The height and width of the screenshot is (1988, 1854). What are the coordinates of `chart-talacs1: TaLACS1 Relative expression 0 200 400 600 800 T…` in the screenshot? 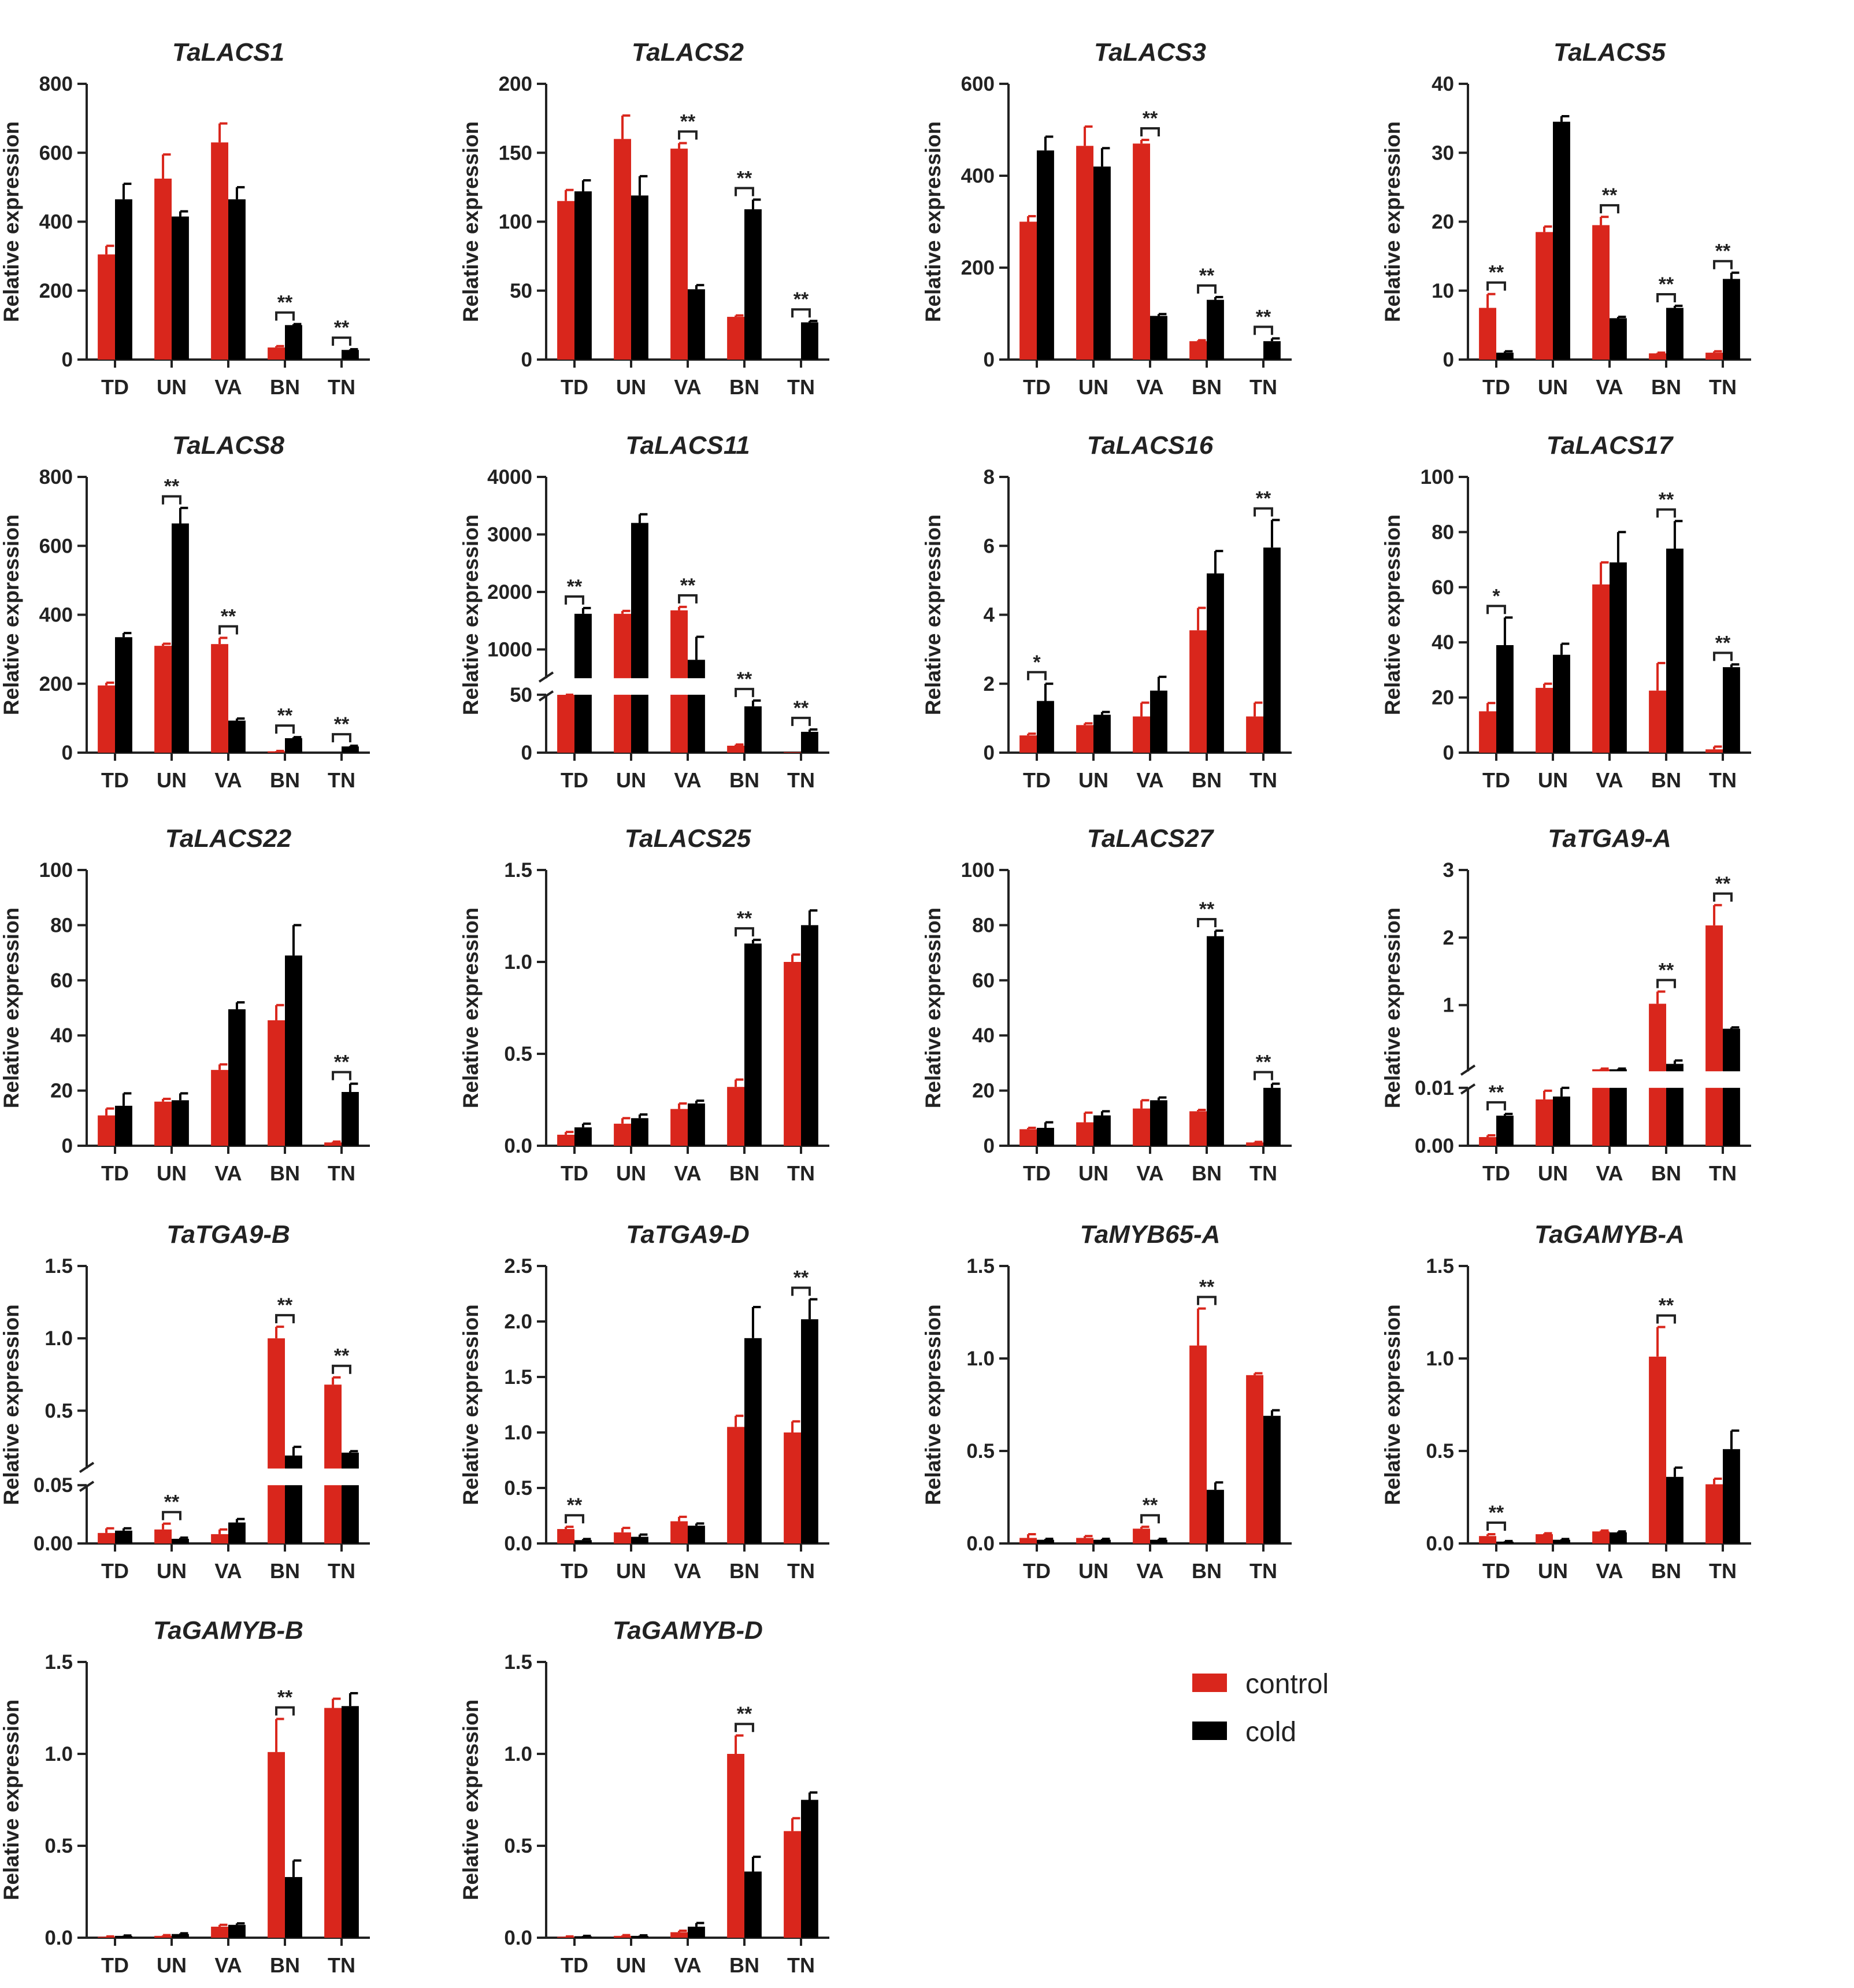 It's located at (185, 219).